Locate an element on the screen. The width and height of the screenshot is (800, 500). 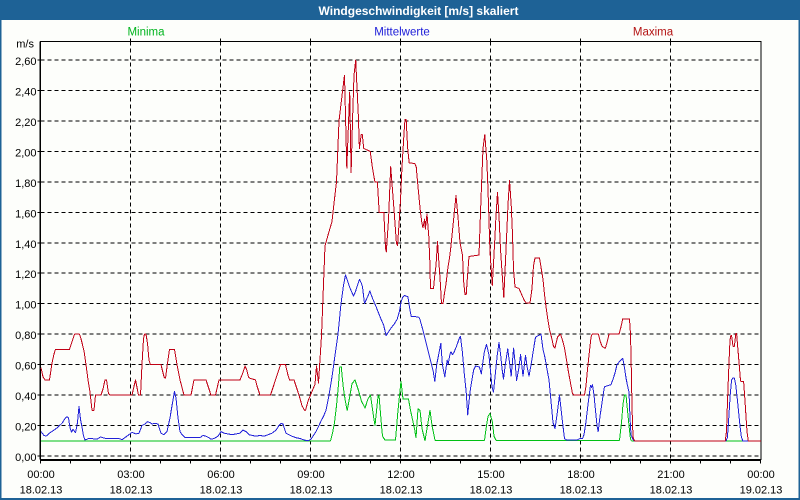
svg-text: 0,40 is located at coordinates (25, 397).